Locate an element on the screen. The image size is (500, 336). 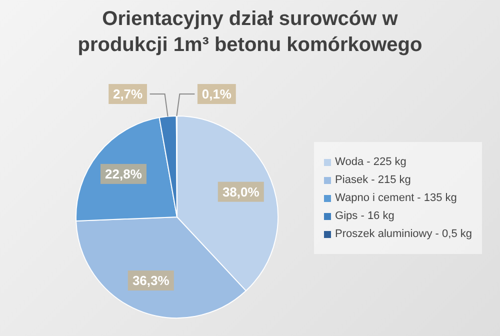
legend-label: Proszek aluminiowy - 0,5 kg is located at coordinates (403, 234).